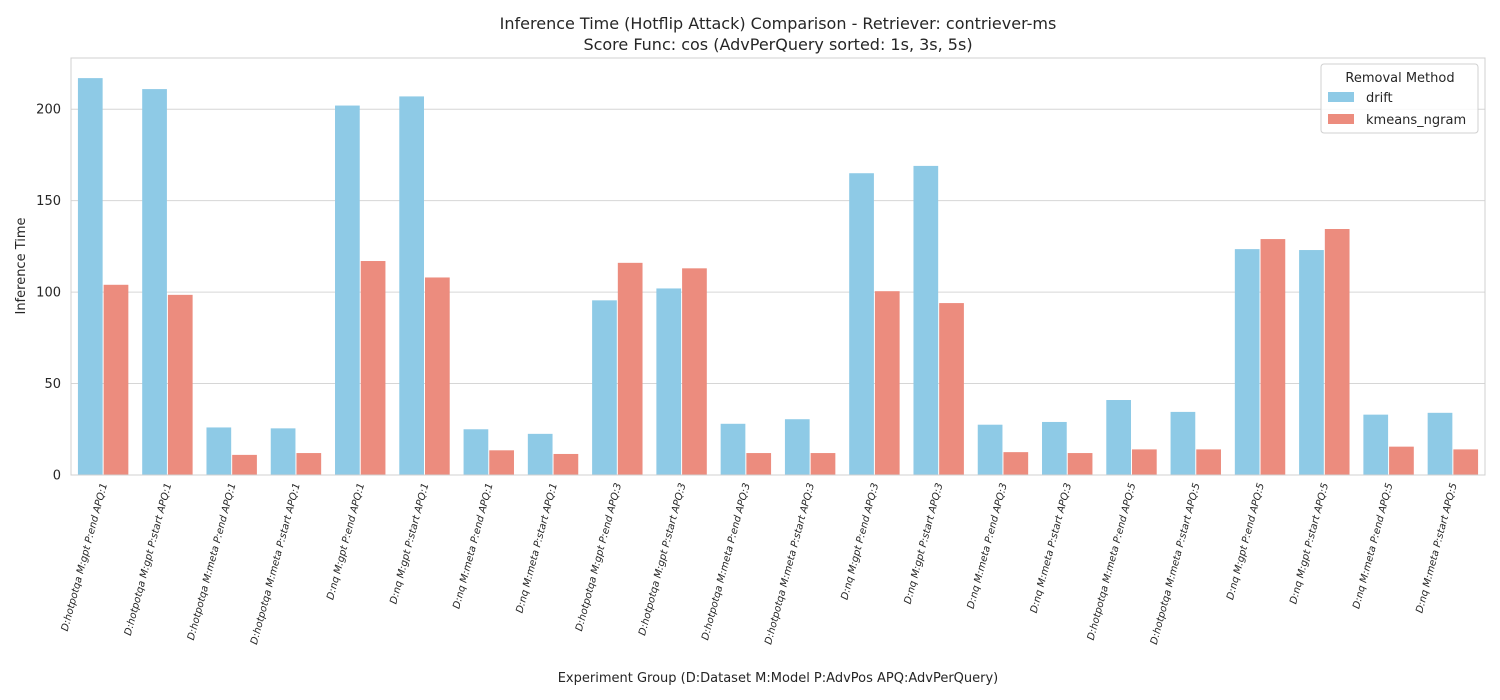  What do you see at coordinates (21, 265) in the screenshot?
I see `y-axis-label: Inference Time` at bounding box center [21, 265].